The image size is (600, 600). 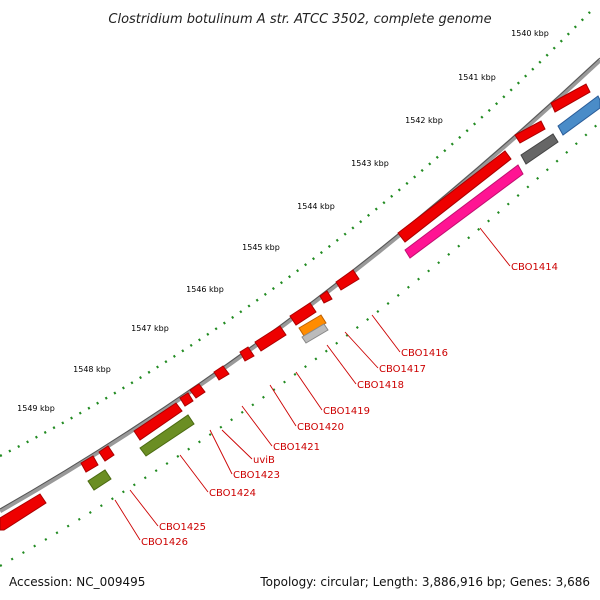 I want to click on feature-orange, so click(x=312, y=325).